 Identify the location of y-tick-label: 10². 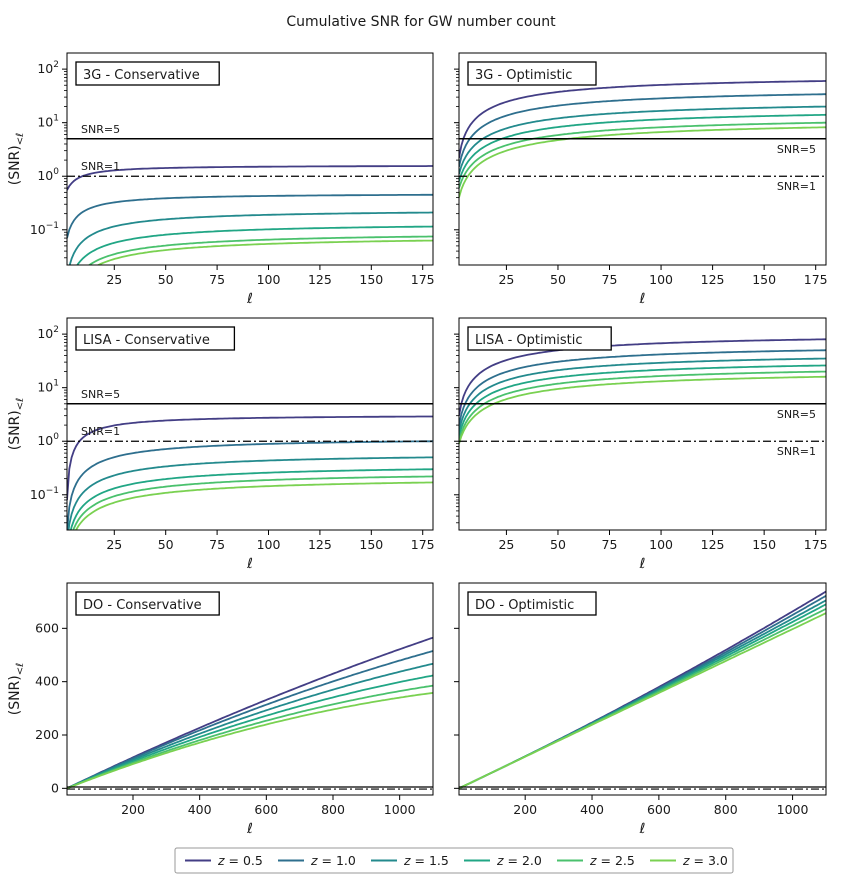
(48, 68).